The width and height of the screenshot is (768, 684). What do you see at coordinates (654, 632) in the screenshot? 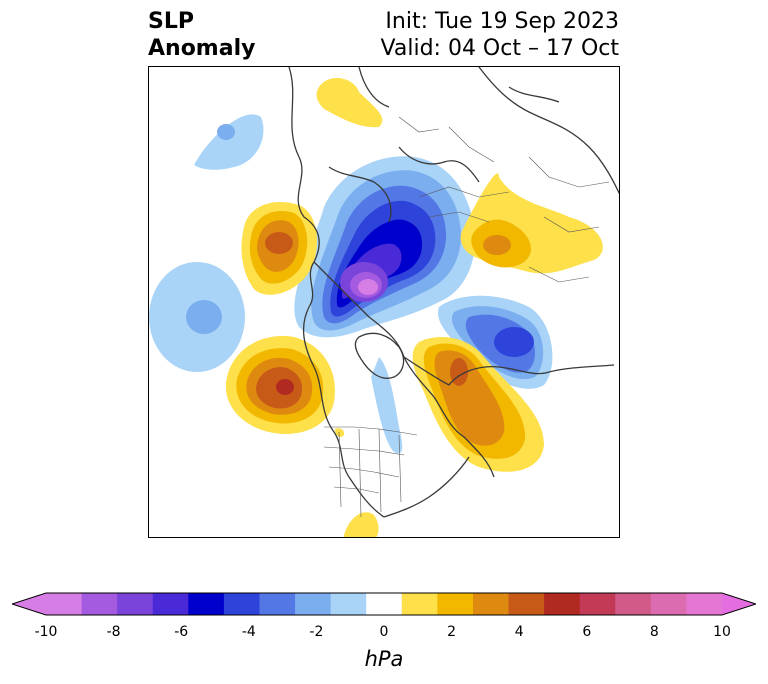
I see `colorbar-tick-label: 8` at bounding box center [654, 632].